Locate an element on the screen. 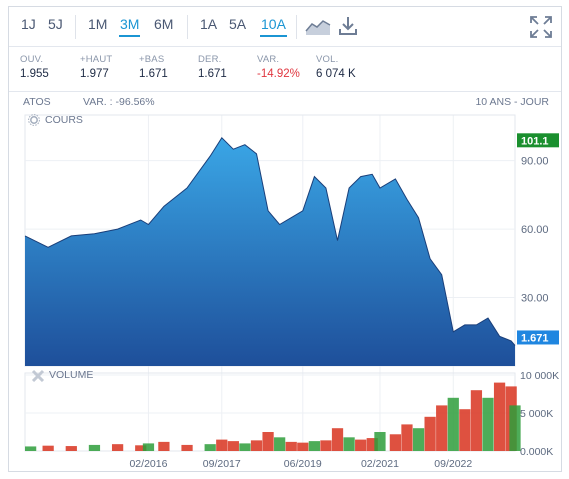 The image size is (569, 479). period-1m: 1M is located at coordinates (98, 24).